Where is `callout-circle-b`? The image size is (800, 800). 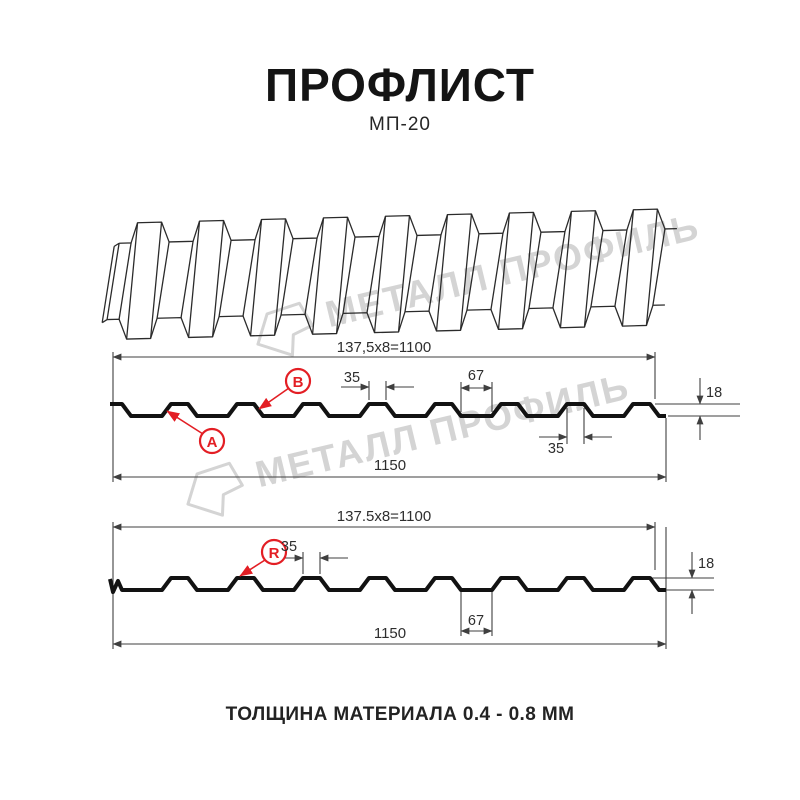
callout-circle-b is located at coordinates (298, 381).